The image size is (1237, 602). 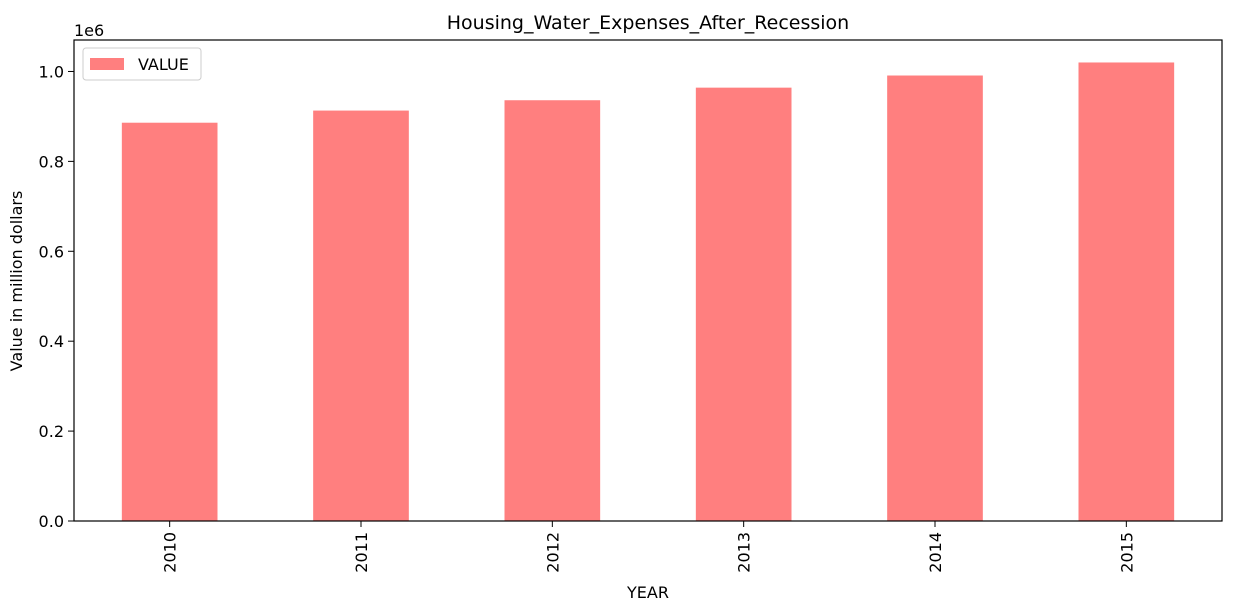 What do you see at coordinates (361, 316) in the screenshot?
I see `bar-2011` at bounding box center [361, 316].